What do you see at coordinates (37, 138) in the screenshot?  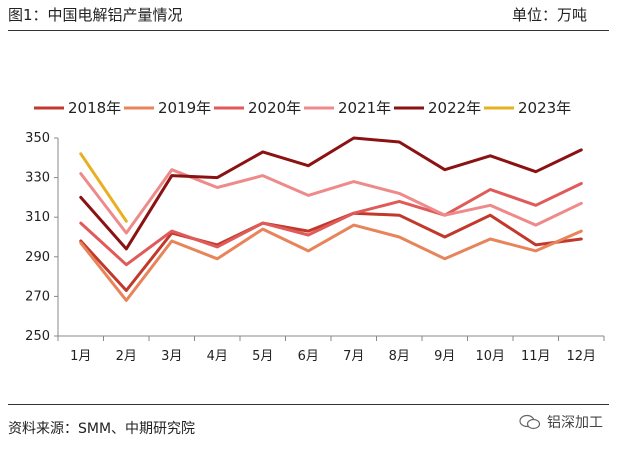 I see `y-tick-label: 350` at bounding box center [37, 138].